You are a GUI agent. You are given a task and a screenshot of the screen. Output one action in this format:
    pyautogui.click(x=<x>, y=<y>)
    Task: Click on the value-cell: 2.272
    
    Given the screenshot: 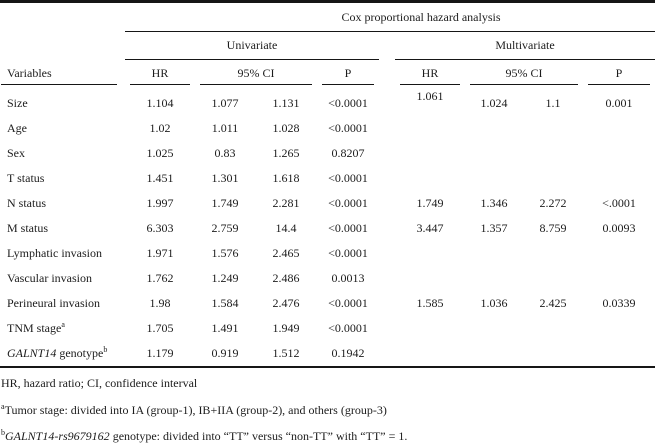 What is the action you would take?
    pyautogui.click(x=553, y=203)
    